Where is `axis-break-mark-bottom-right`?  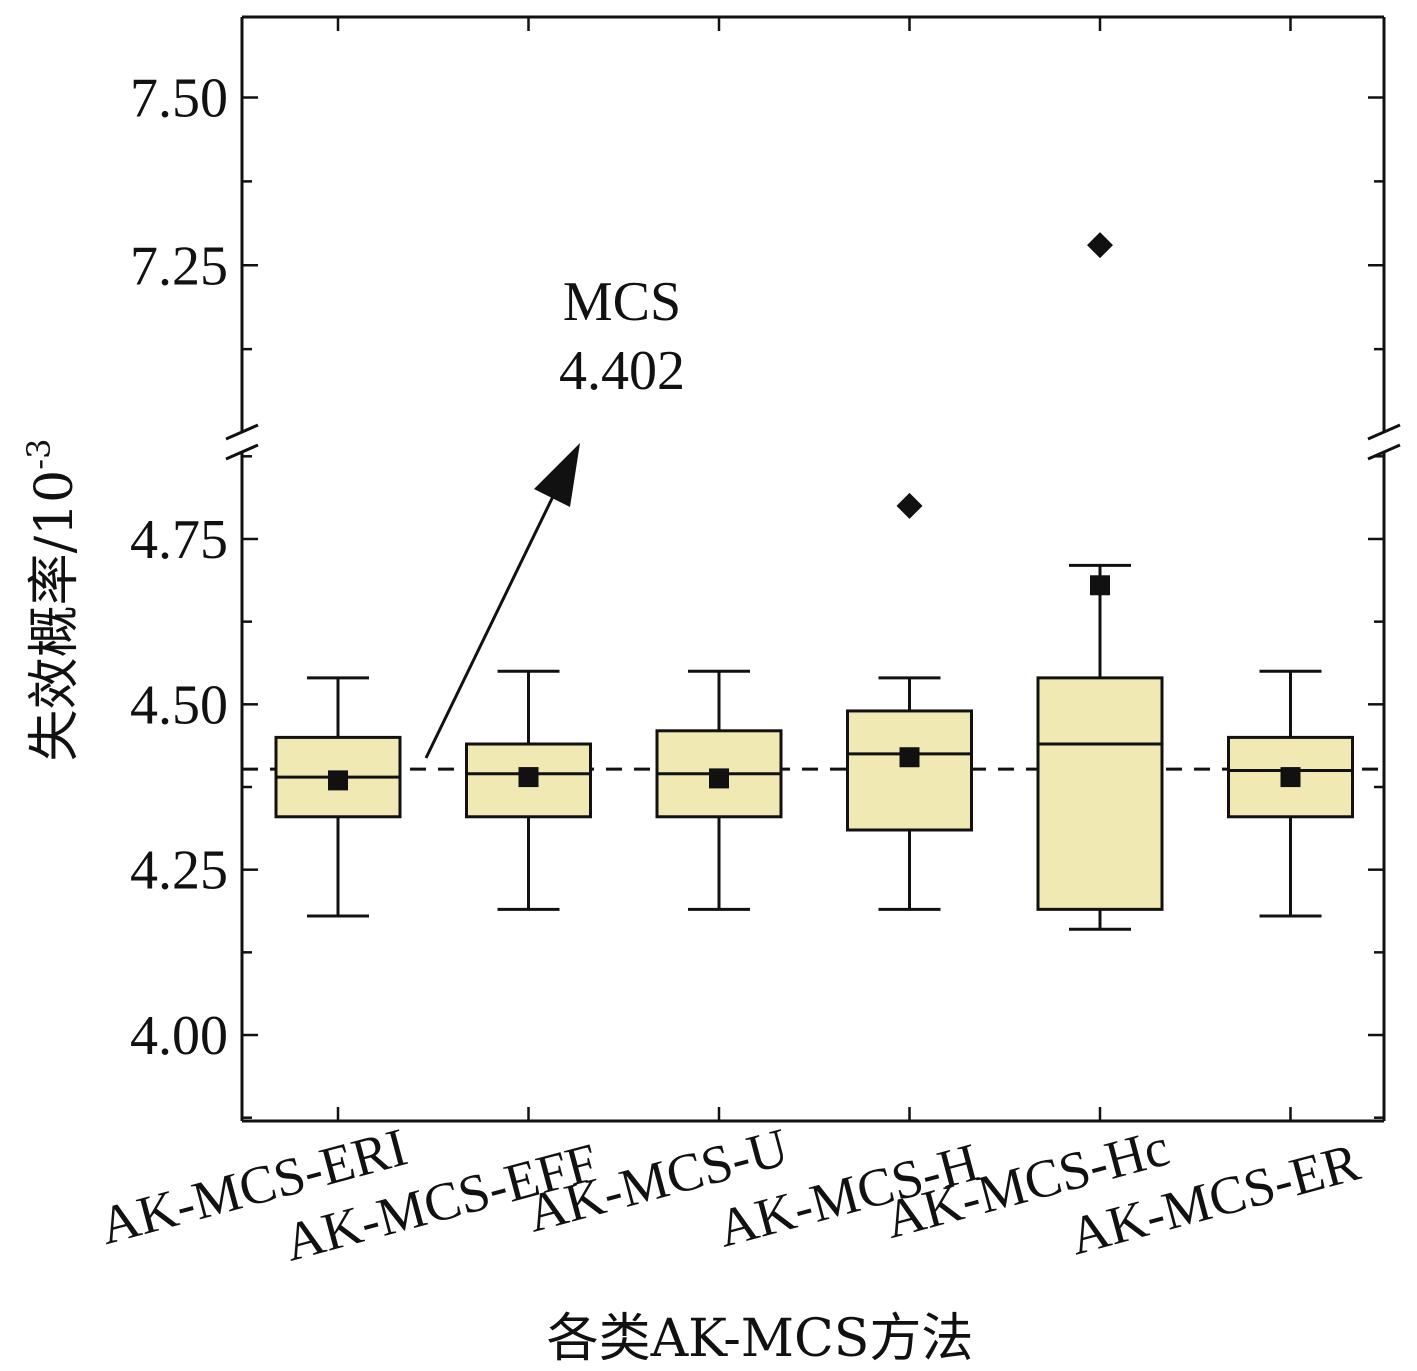 axis-break-mark-bottom-right is located at coordinates (1384, 452).